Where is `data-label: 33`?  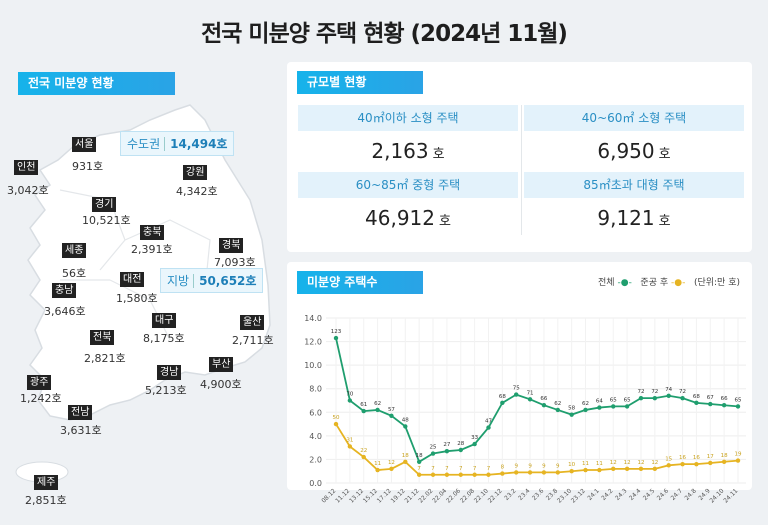 data-label: 33 is located at coordinates (474, 438).